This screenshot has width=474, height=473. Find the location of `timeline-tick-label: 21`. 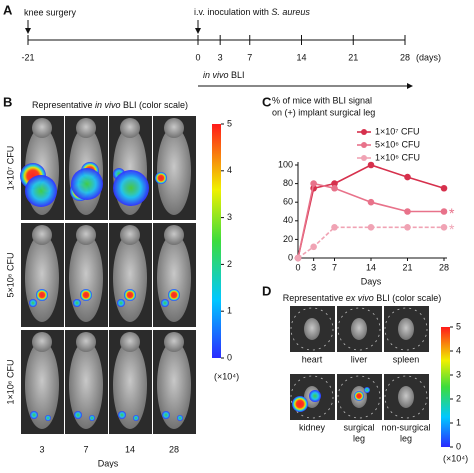

timeline-tick-label: 21 is located at coordinates (353, 57).